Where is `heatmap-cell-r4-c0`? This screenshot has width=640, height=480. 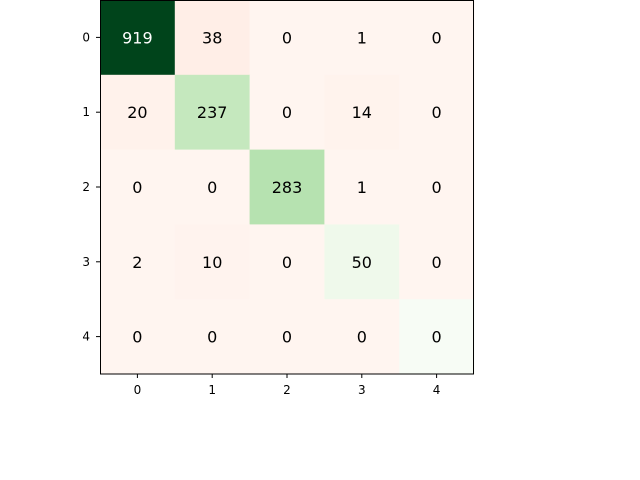 heatmap-cell-r4-c0 is located at coordinates (138, 337).